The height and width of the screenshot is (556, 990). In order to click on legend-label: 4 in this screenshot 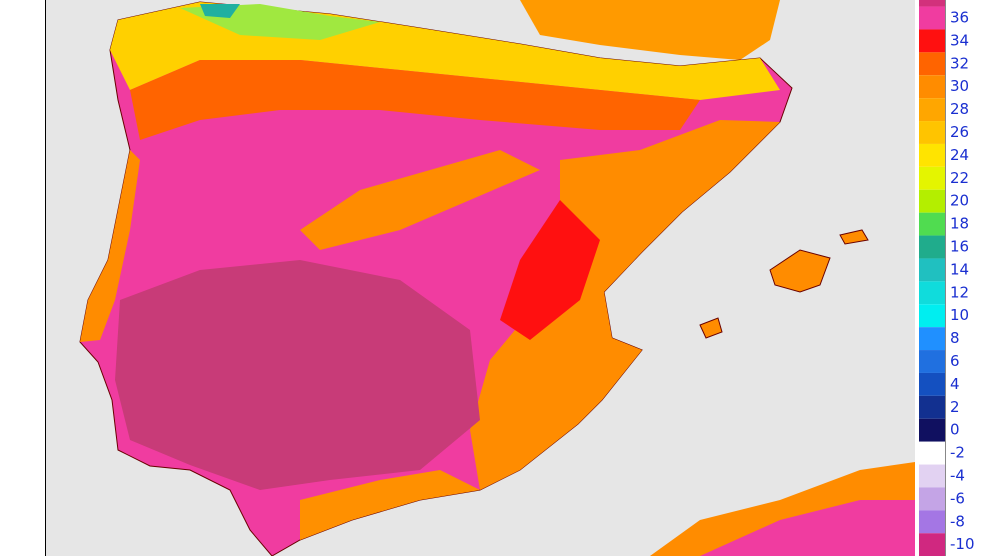, I will do `click(955, 384)`.